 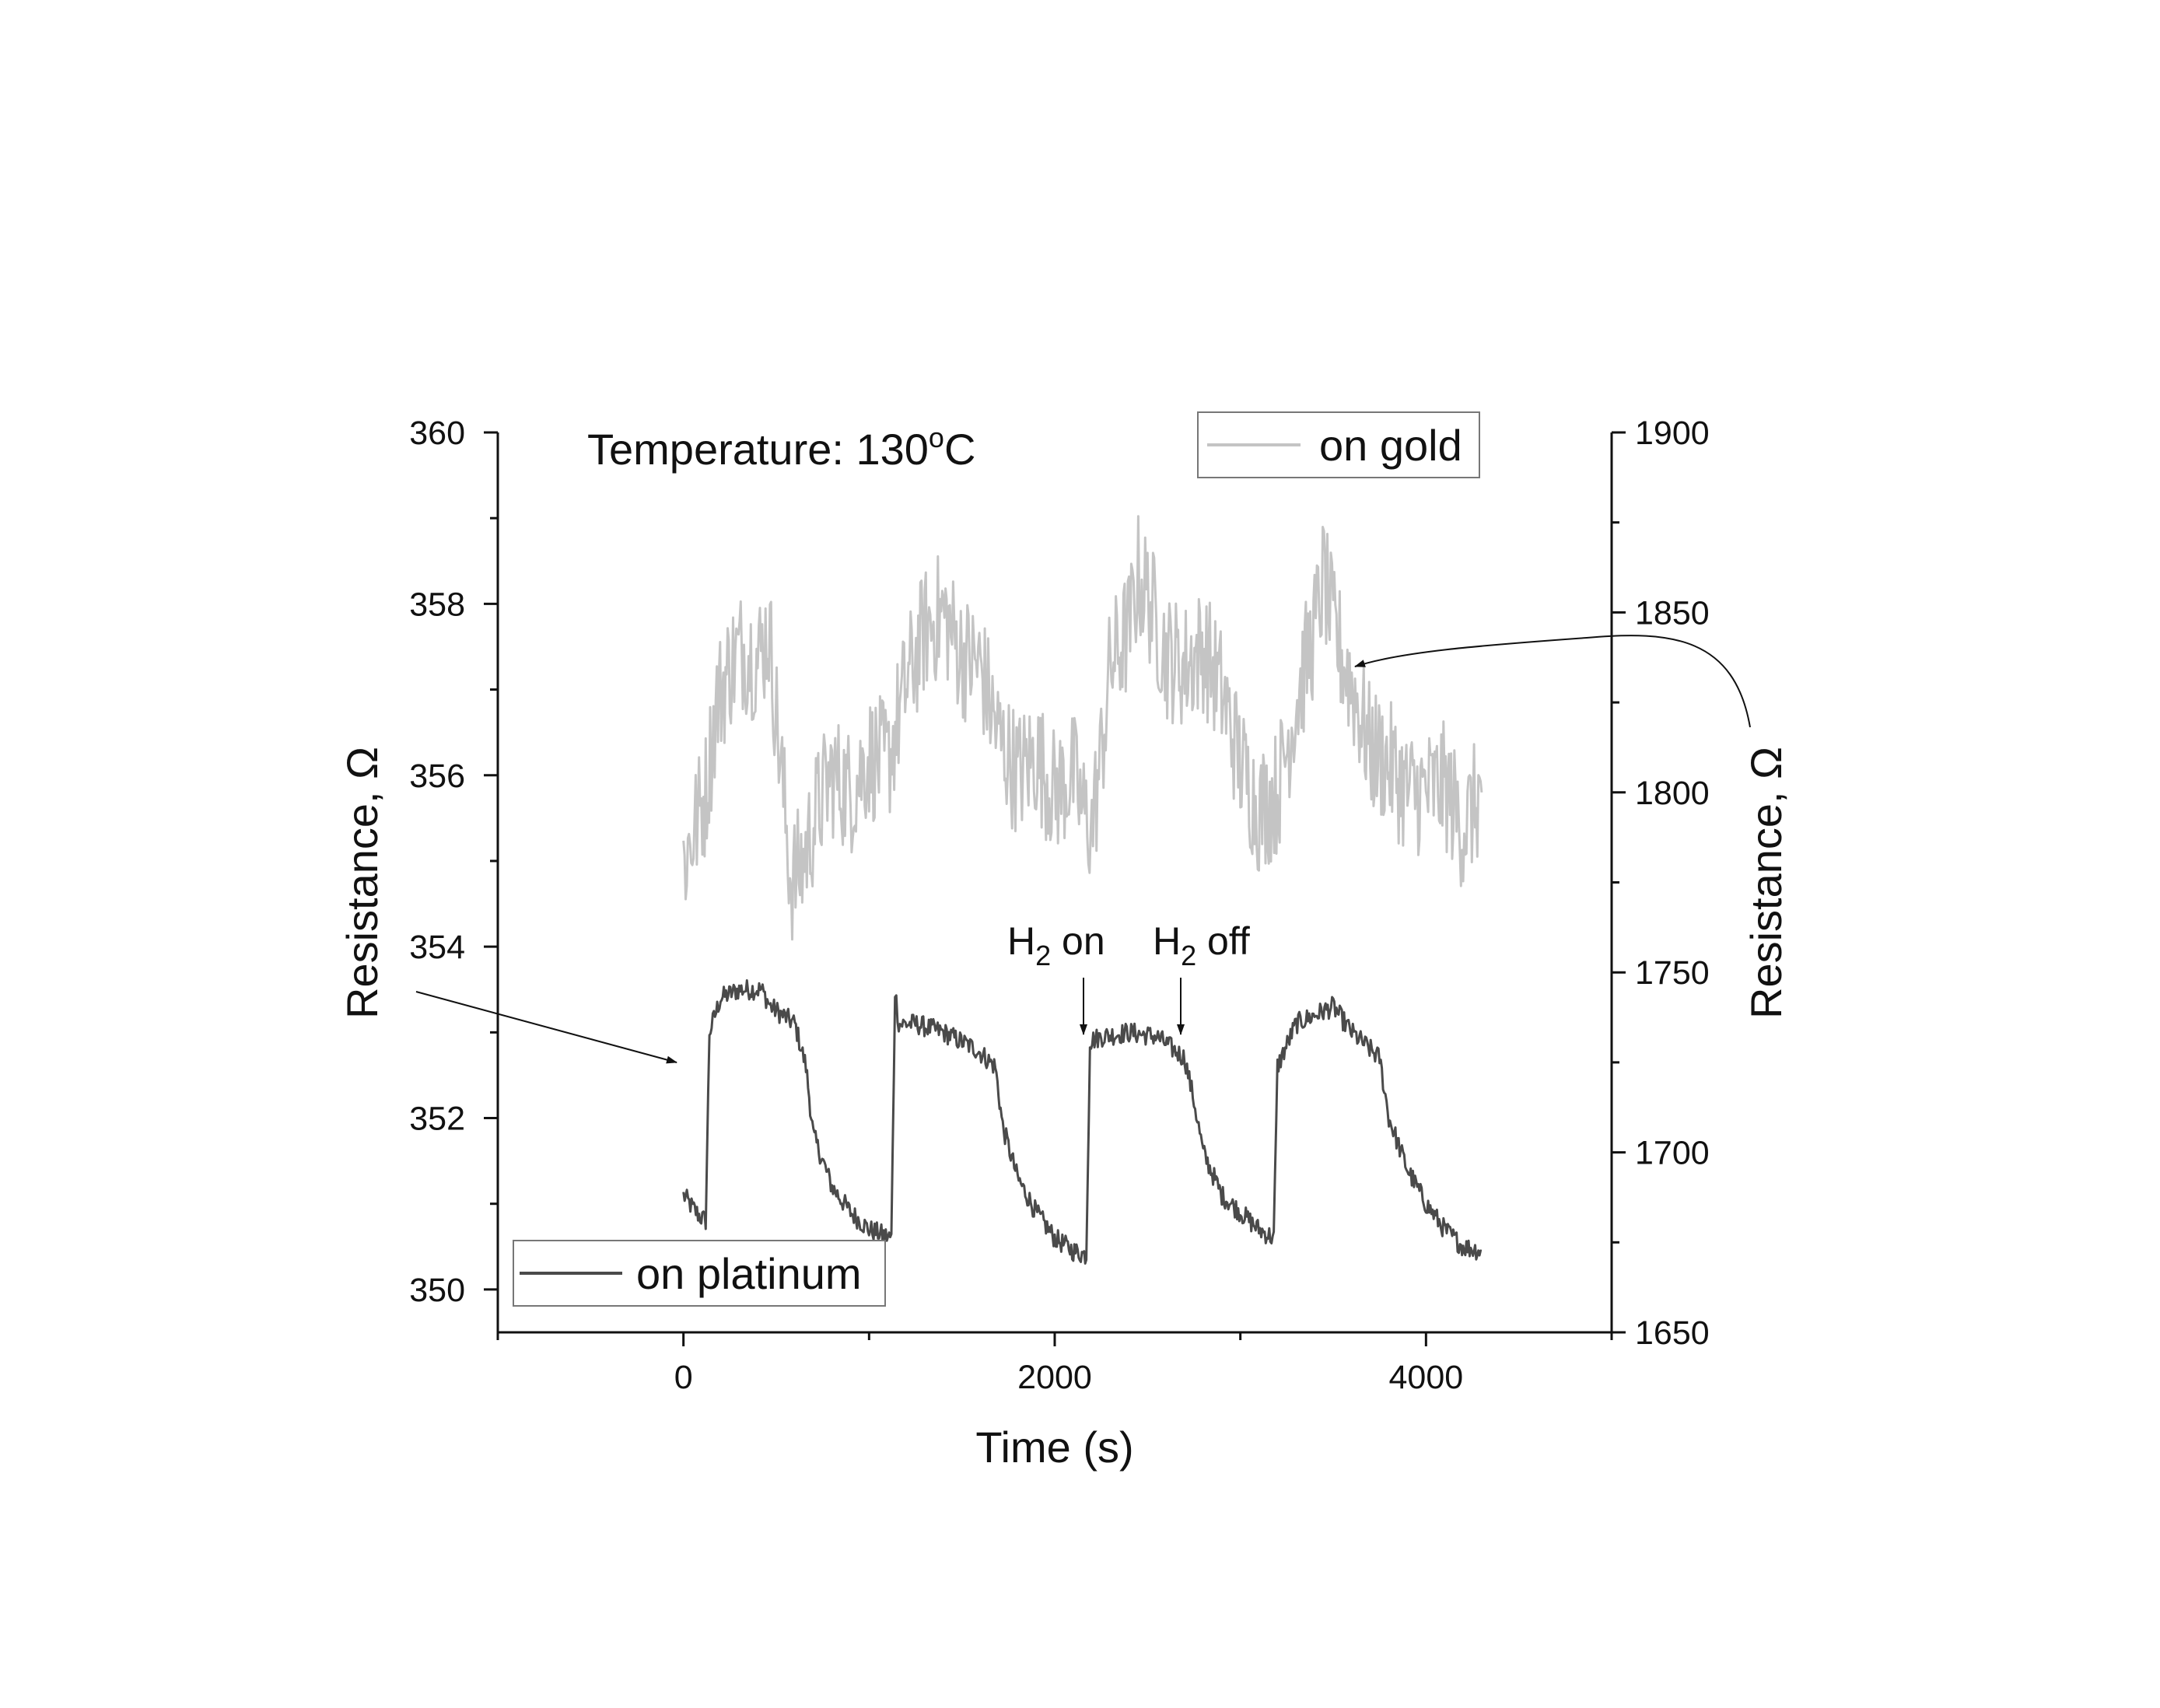 What do you see at coordinates (1673, 434) in the screenshot?
I see `right-y-tick-label: 1900` at bounding box center [1673, 434].